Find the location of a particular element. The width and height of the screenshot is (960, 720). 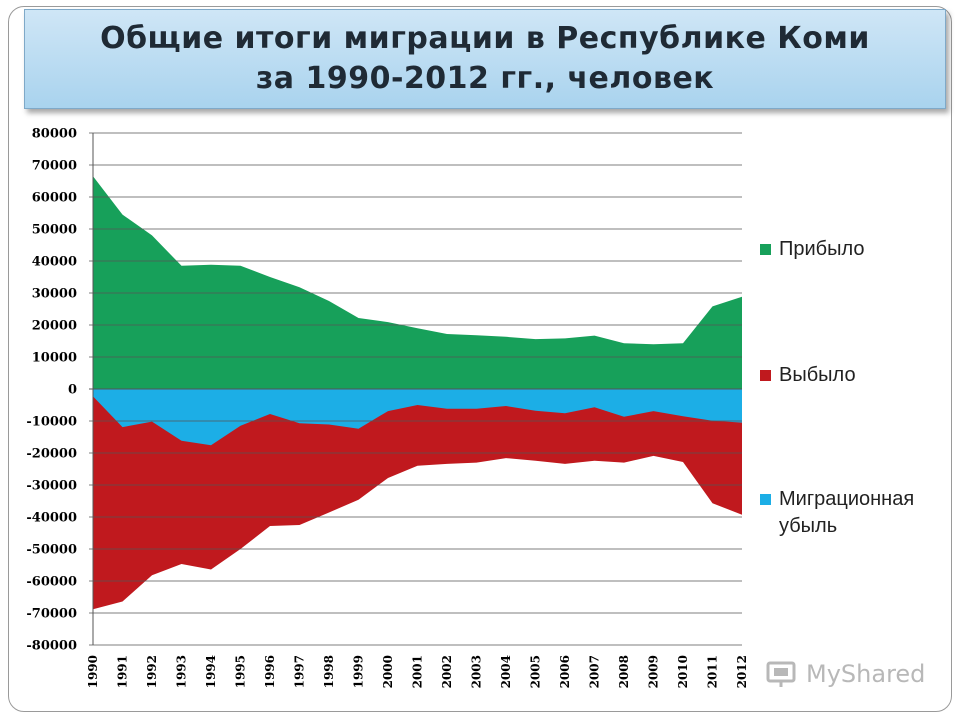

legend-swatch-arrived is located at coordinates (765, 249).